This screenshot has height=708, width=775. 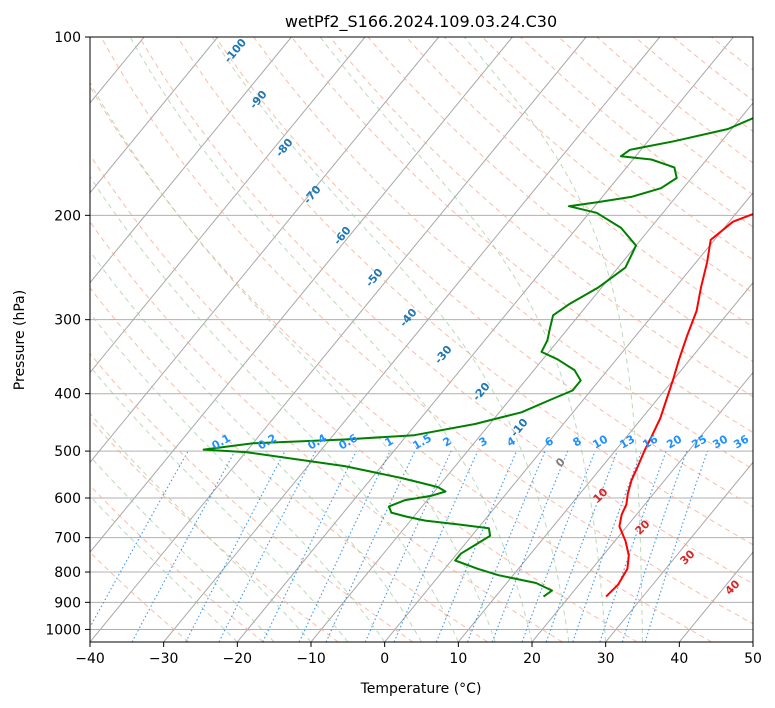 What do you see at coordinates (63, 630) in the screenshot?
I see `y-tick-label: 1000` at bounding box center [63, 630].